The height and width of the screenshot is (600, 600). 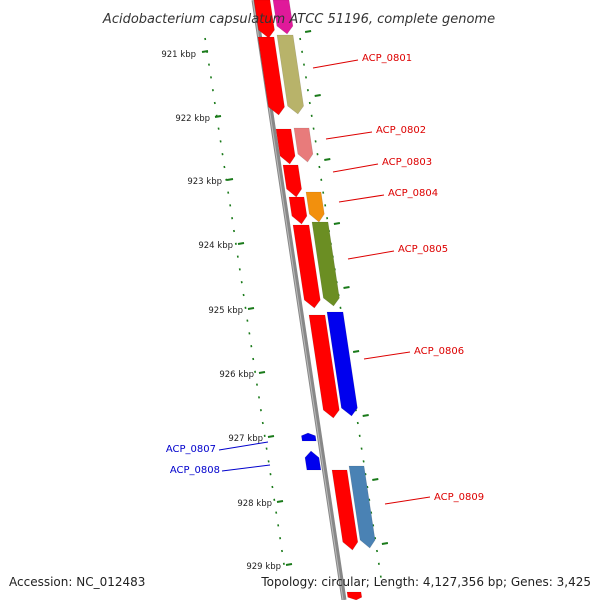 What do you see at coordinates (439, 351) in the screenshot?
I see `gene-label-acp-0806: ACP_0806` at bounding box center [439, 351].